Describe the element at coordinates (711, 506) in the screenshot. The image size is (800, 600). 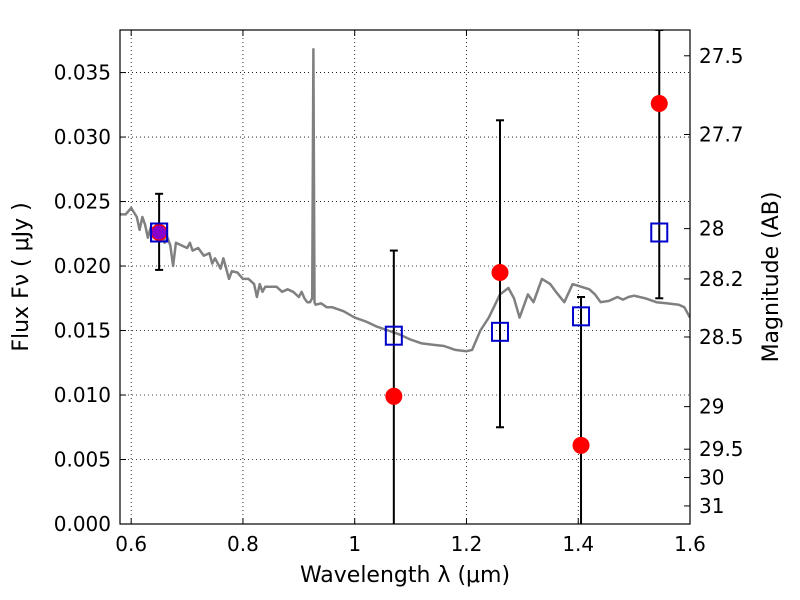
I see `right-tick-label: 31` at that location.